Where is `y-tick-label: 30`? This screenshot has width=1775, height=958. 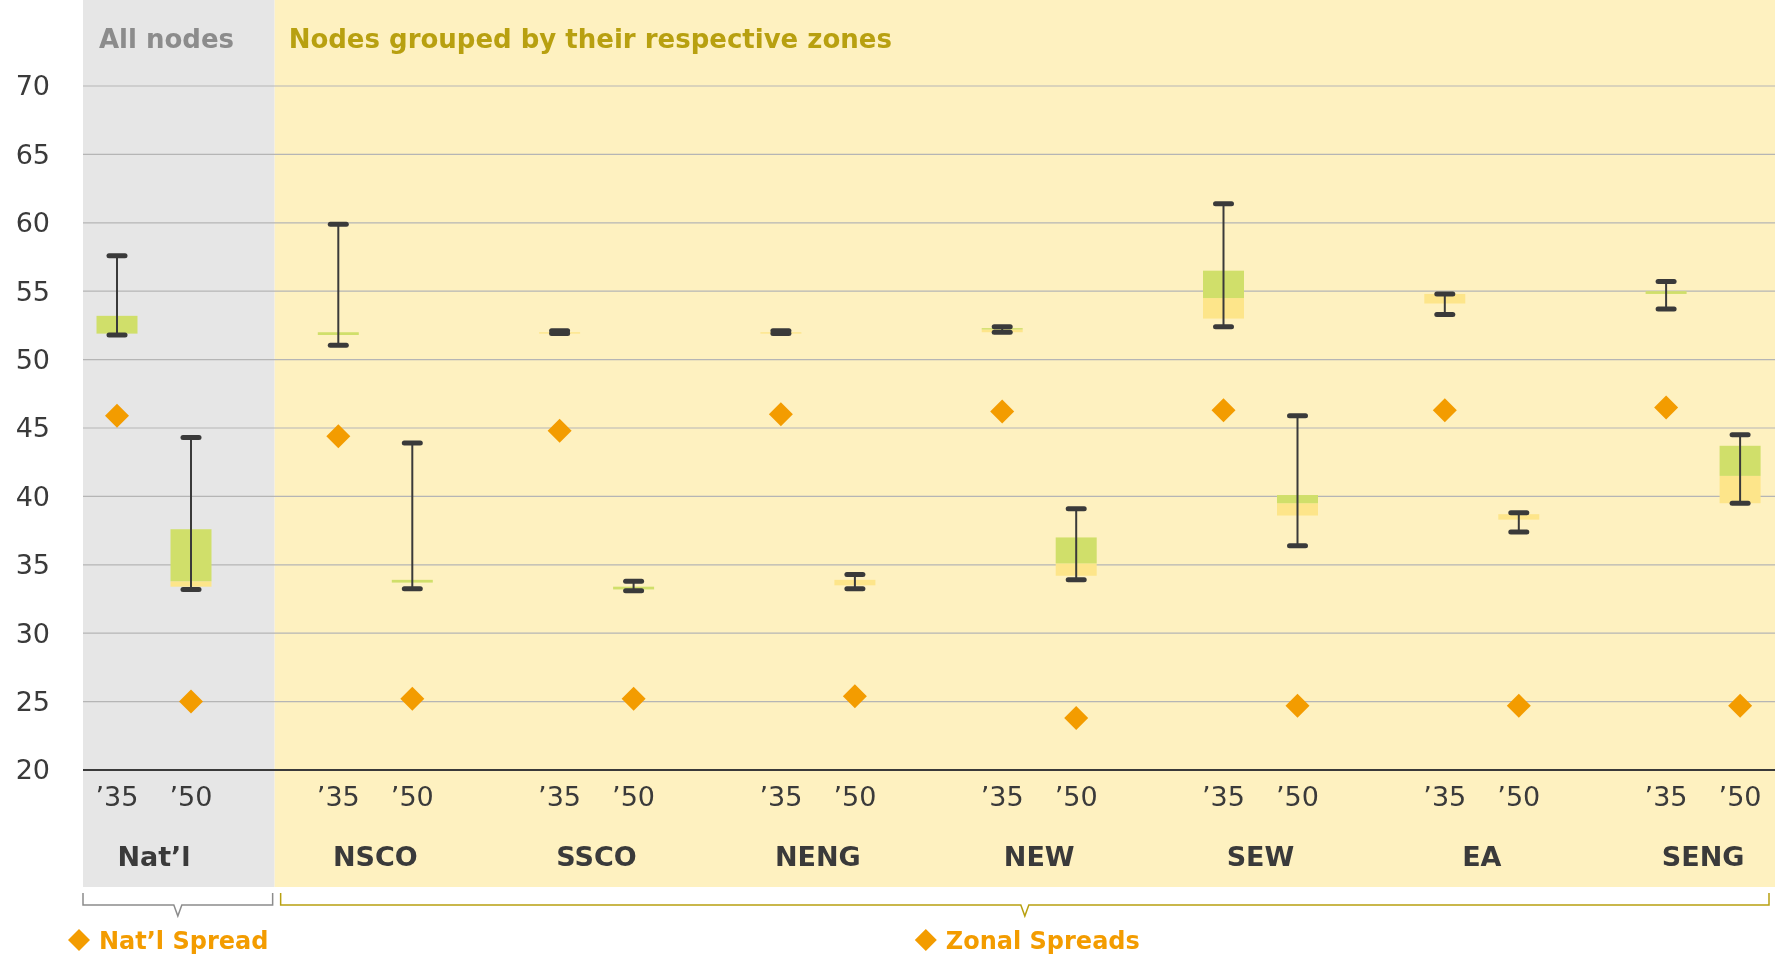 y-tick-label: 30 is located at coordinates (32, 633).